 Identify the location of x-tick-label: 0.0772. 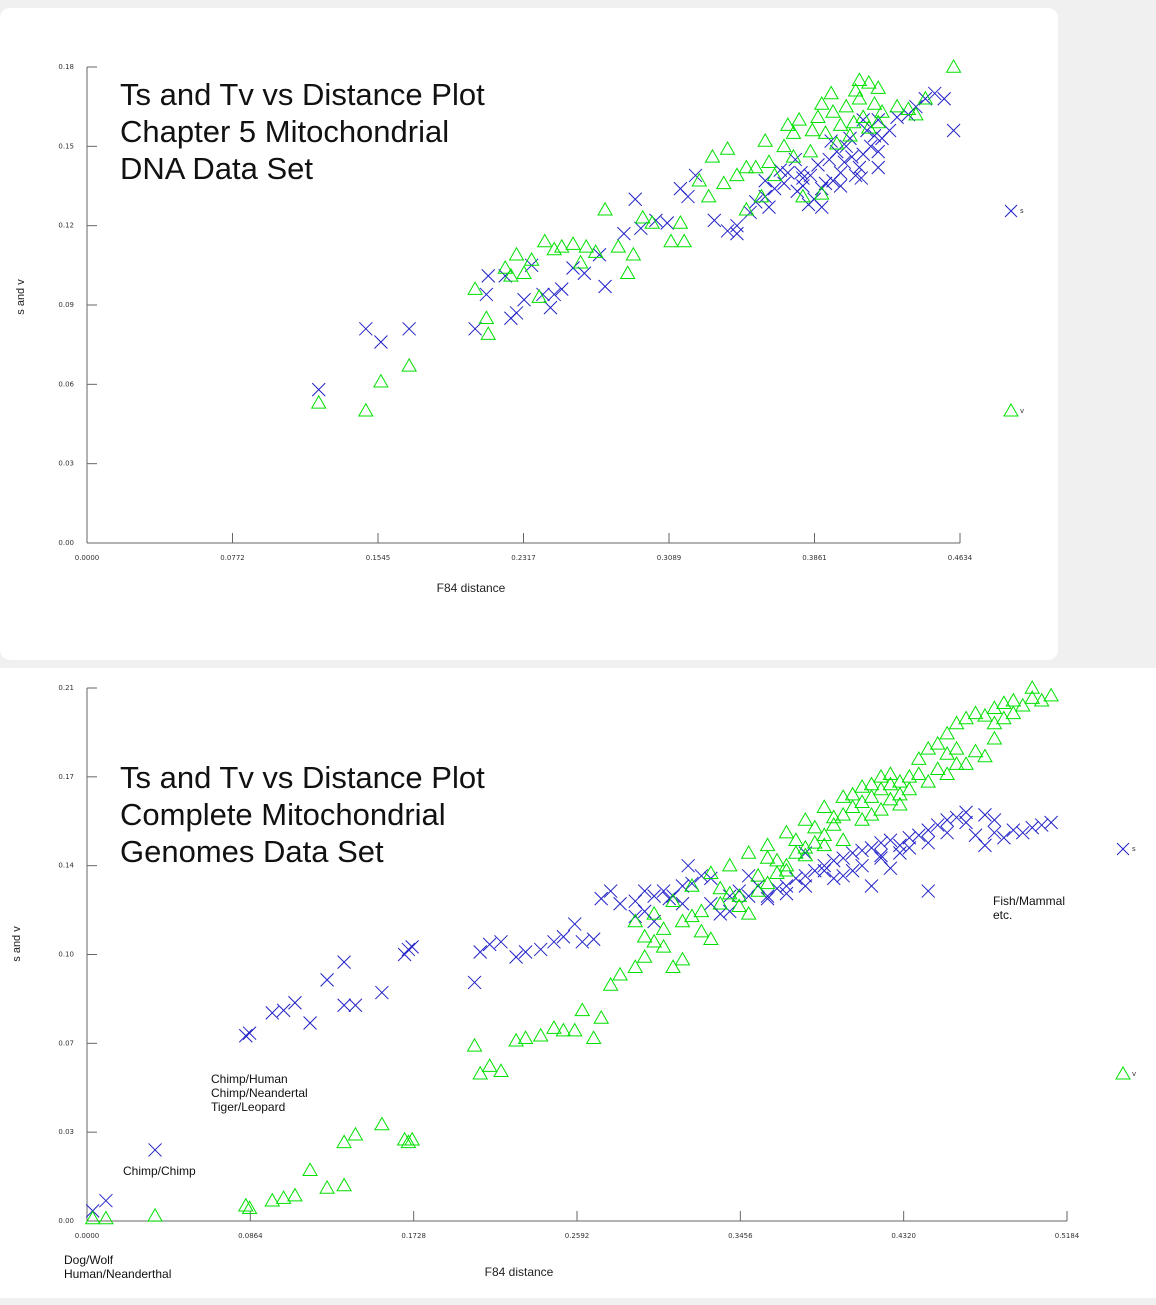
(232, 558).